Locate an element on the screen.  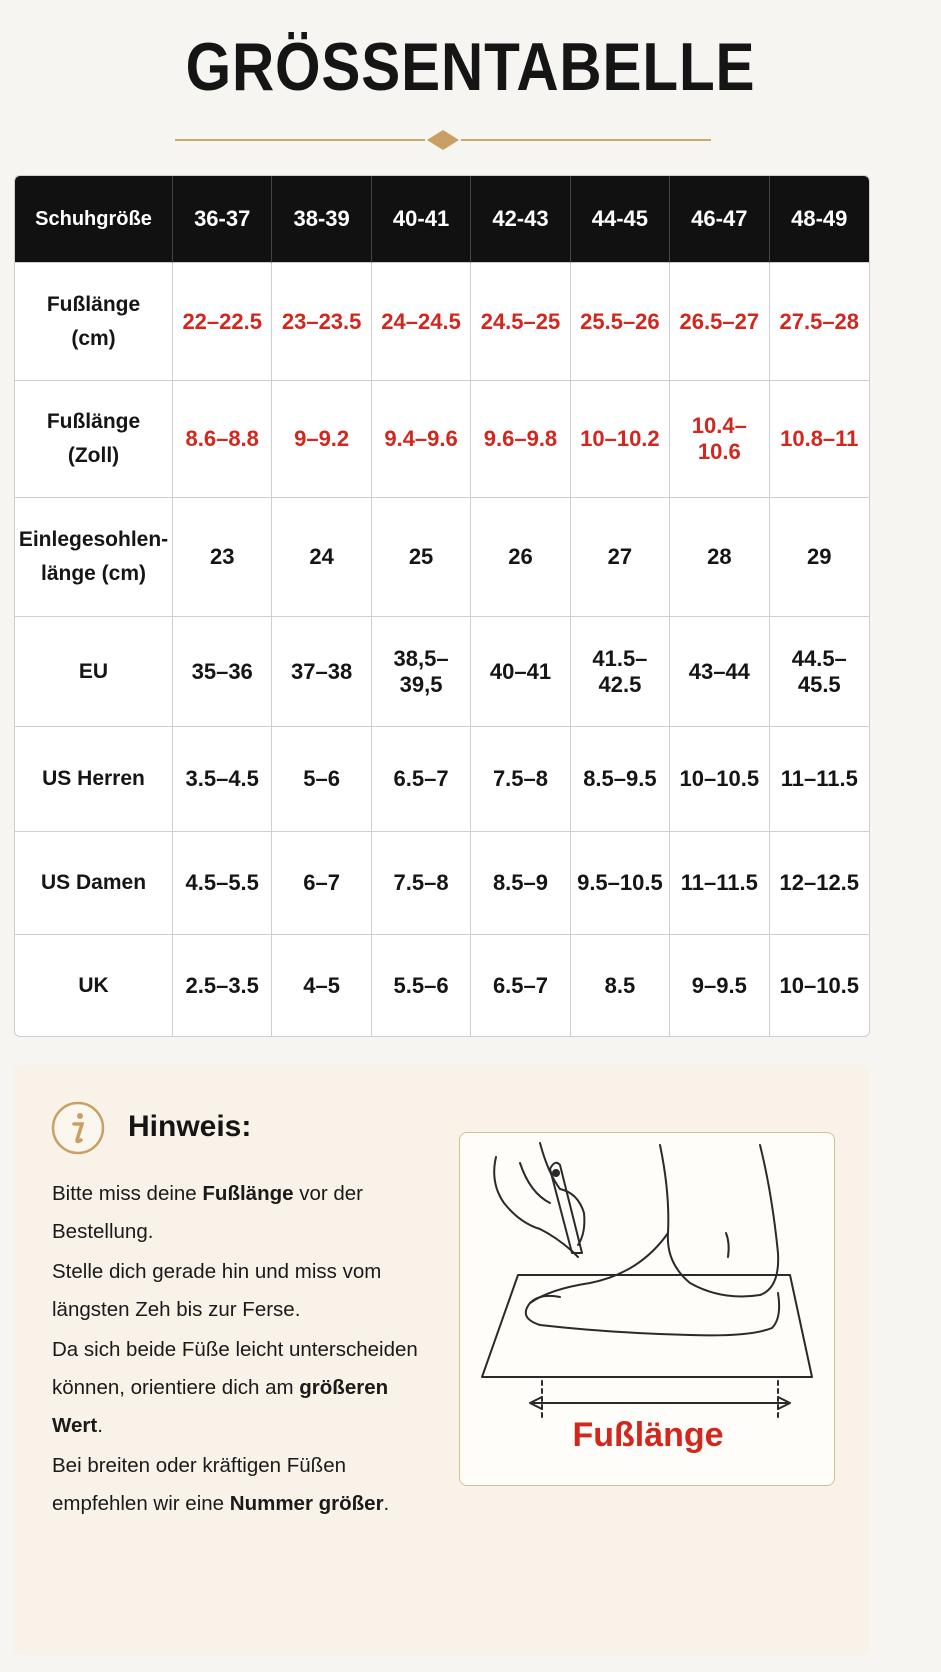
column-header: 42-43 is located at coordinates (521, 219).